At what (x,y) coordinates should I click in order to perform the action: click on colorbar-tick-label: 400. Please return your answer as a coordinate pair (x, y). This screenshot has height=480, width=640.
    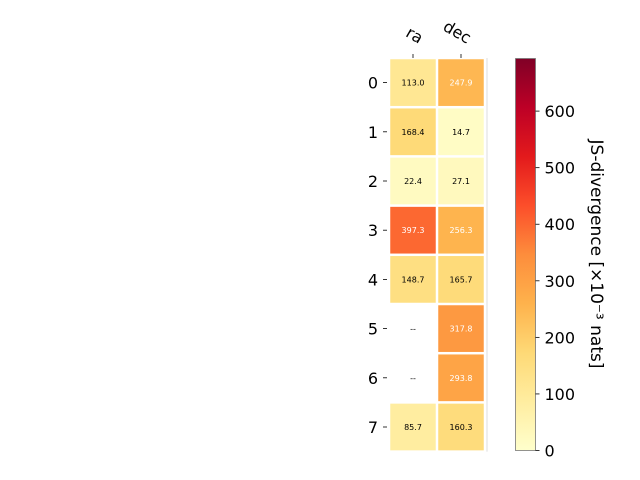
    Looking at the image, I should click on (560, 224).